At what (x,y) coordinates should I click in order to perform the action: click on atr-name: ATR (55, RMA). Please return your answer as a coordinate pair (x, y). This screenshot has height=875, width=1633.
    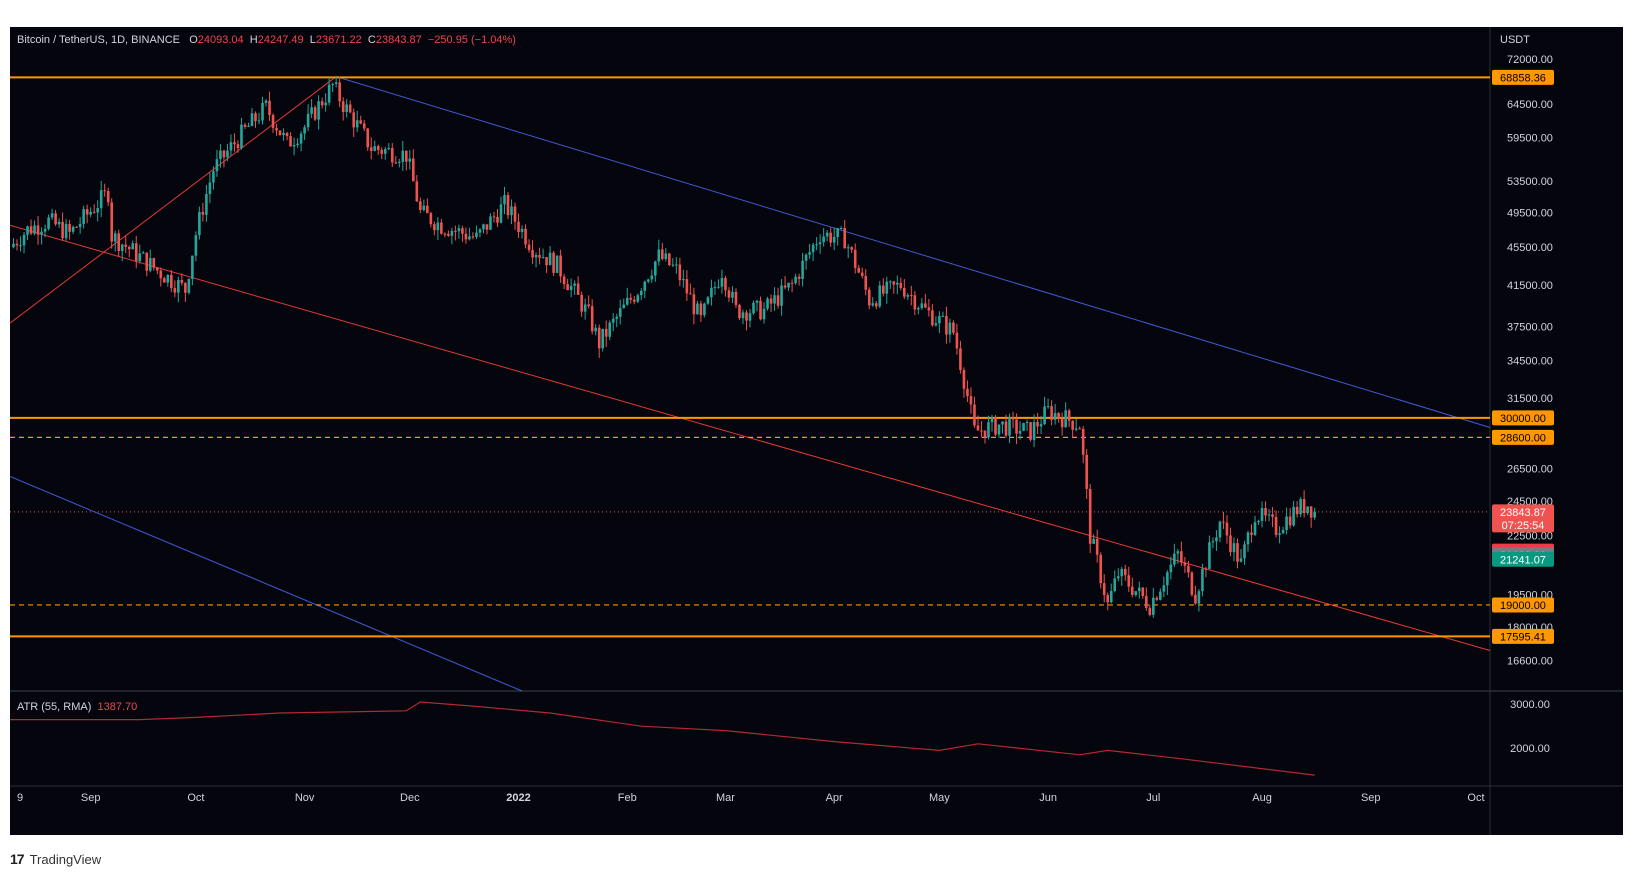
    Looking at the image, I should click on (54, 707).